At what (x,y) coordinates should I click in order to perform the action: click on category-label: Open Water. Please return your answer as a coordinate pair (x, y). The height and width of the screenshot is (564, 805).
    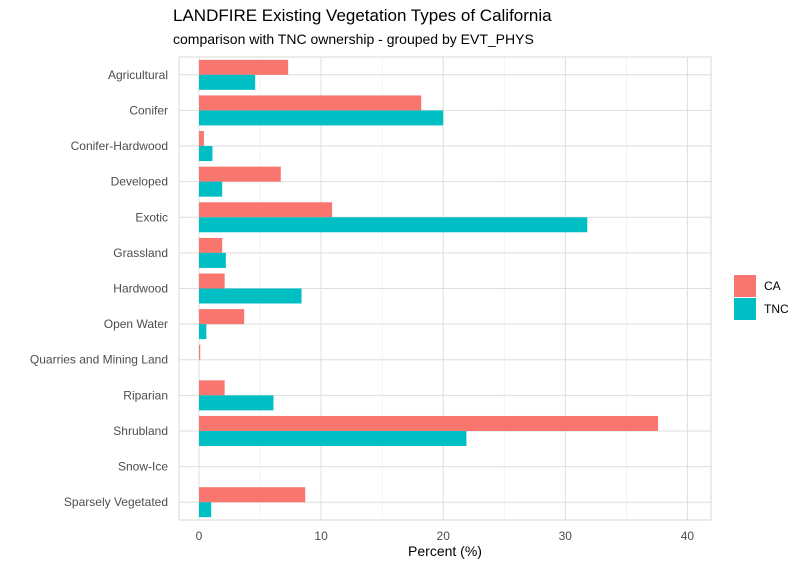
    Looking at the image, I should click on (136, 324).